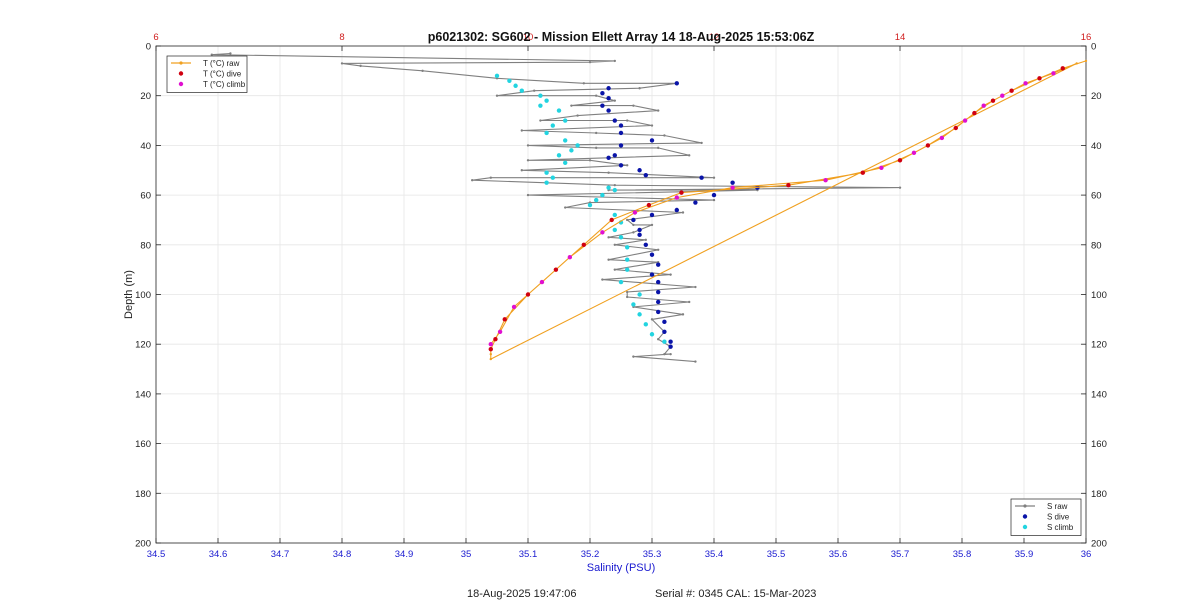 Image resolution: width=1200 pixels, height=616 pixels. Describe the element at coordinates (466, 554) in the screenshot. I see `x-tick-label: 35` at that location.